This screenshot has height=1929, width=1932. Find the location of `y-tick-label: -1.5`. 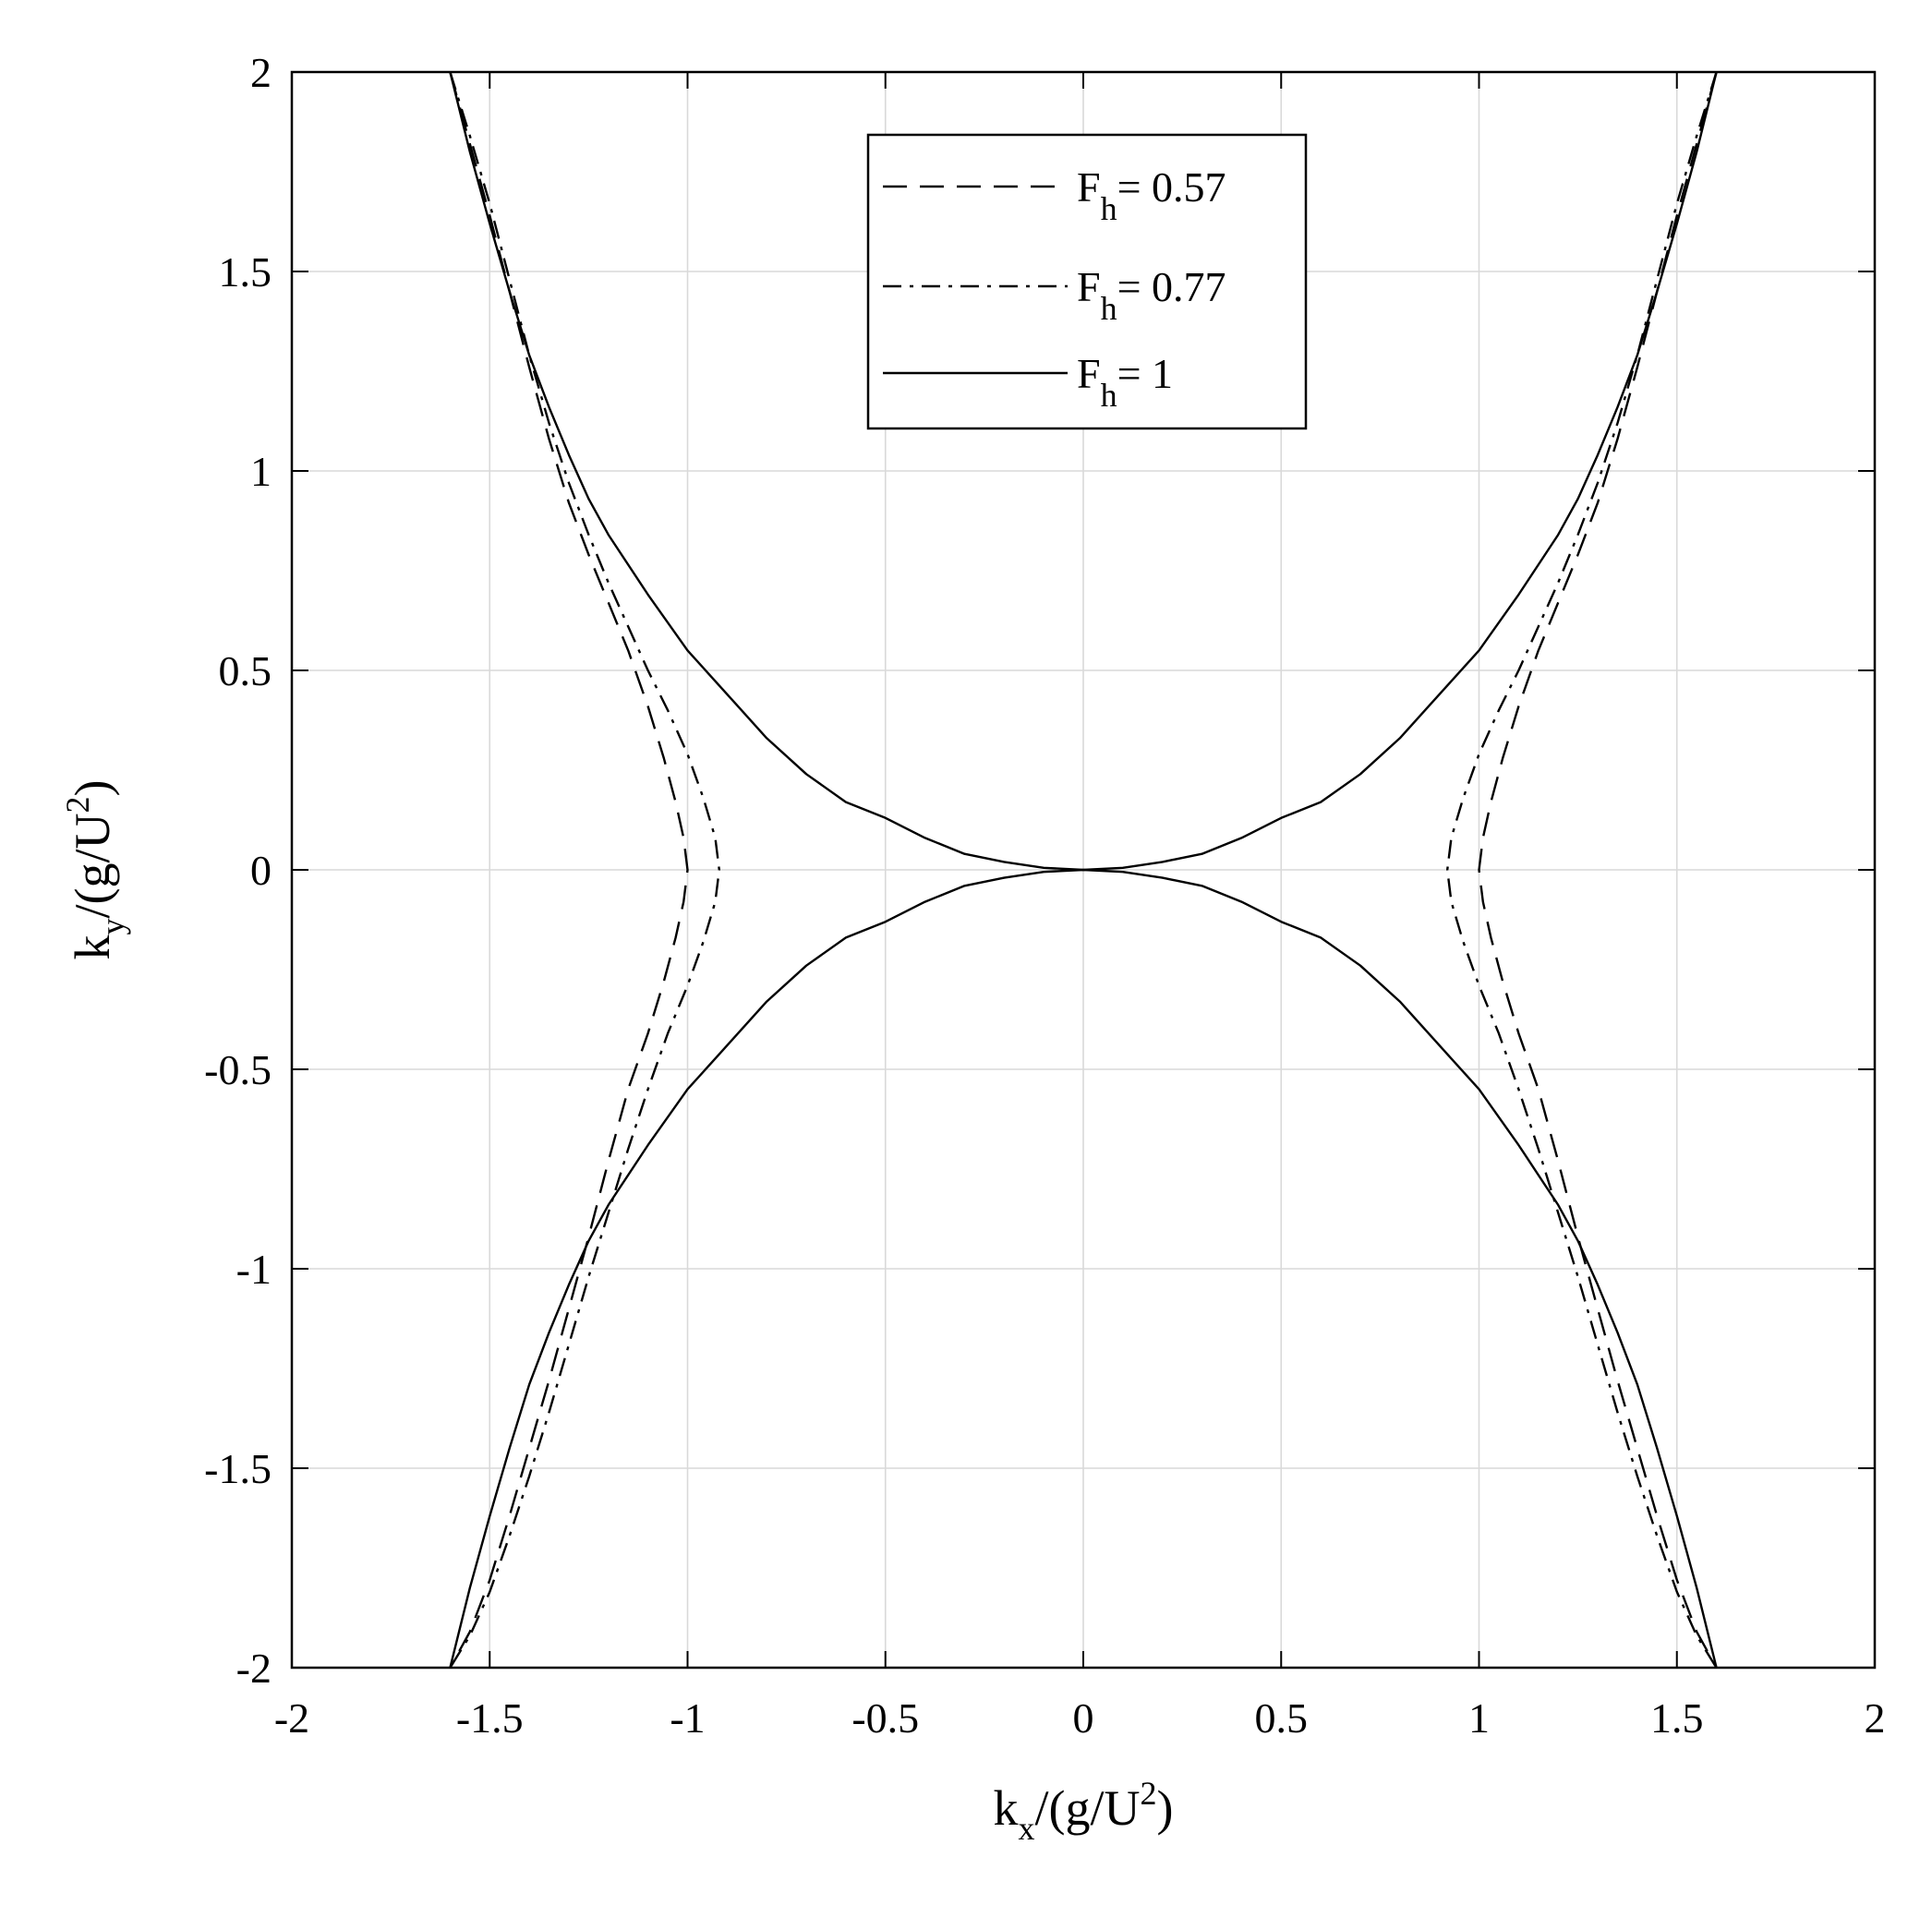

y-tick-label: -1.5 is located at coordinates (238, 1468).